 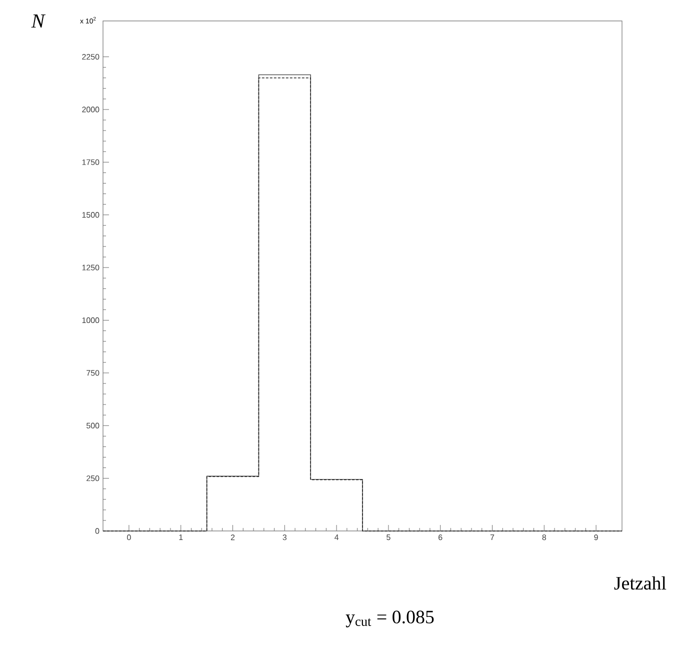 What do you see at coordinates (390, 619) in the screenshot?
I see `text: y$_{cut}$ = 0.085` at bounding box center [390, 619].